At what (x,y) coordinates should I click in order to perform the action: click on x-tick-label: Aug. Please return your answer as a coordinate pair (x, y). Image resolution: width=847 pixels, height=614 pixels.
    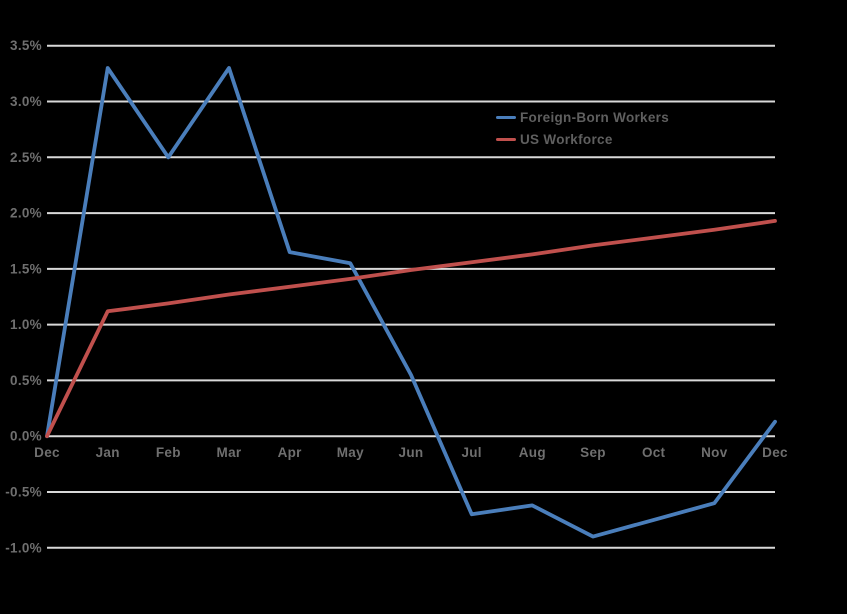
    Looking at the image, I should click on (532, 452).